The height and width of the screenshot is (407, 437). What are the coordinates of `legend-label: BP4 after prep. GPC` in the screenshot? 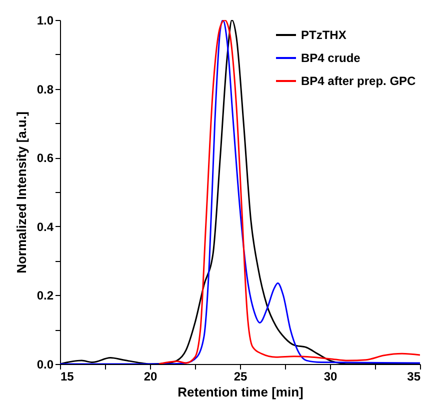 It's located at (358, 81).